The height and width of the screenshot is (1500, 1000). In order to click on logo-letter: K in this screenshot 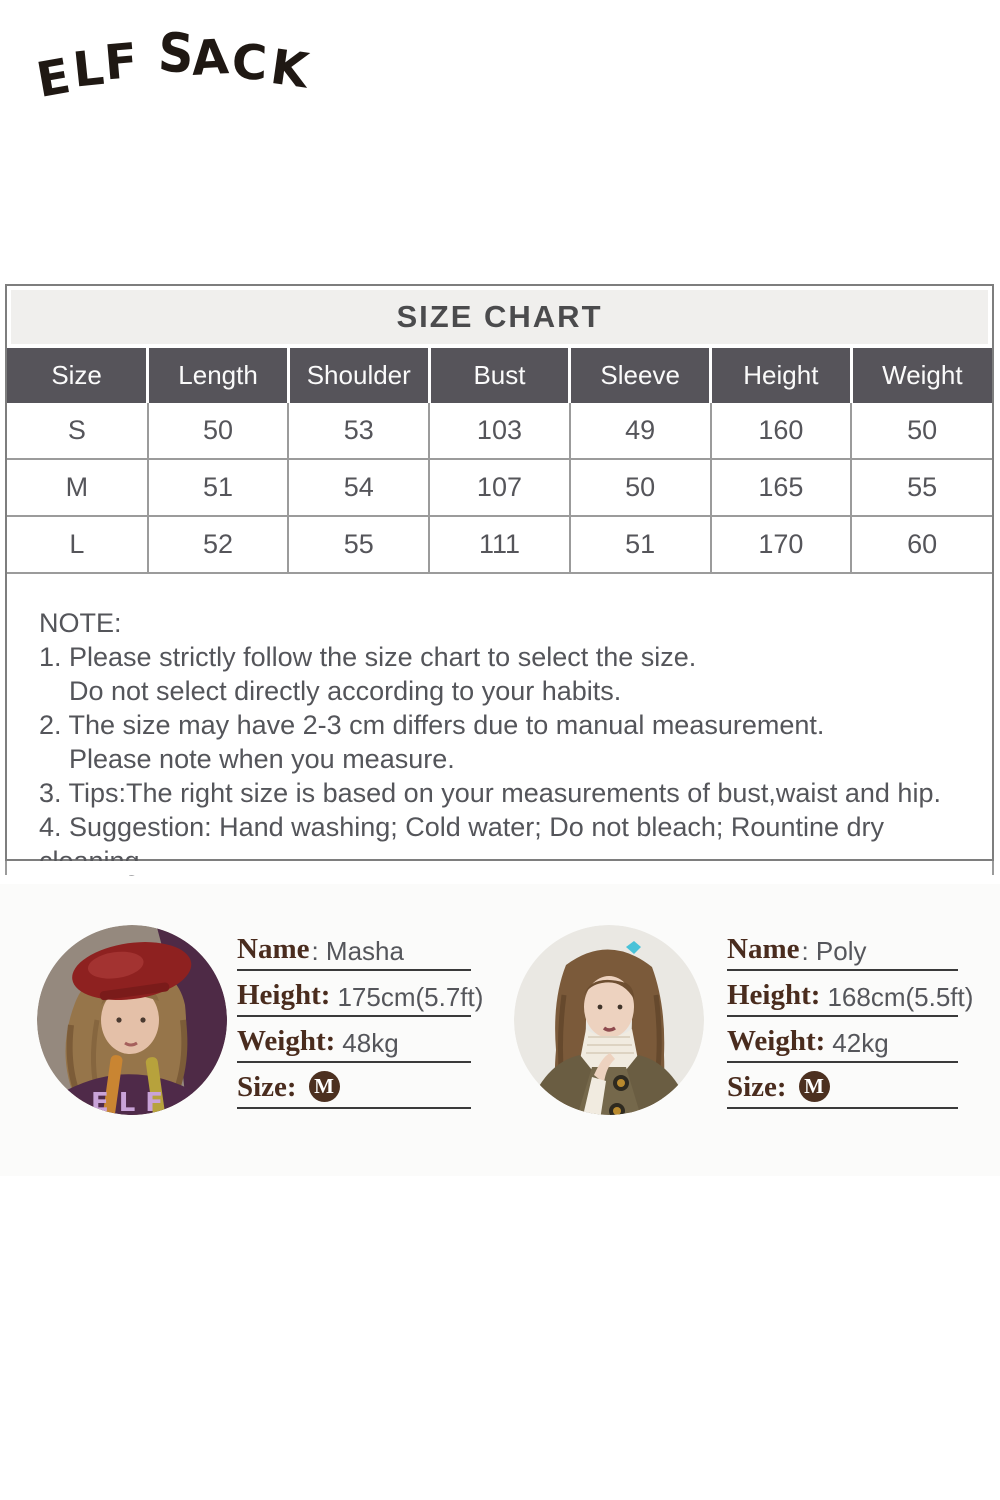, I will do `click(290, 69)`.